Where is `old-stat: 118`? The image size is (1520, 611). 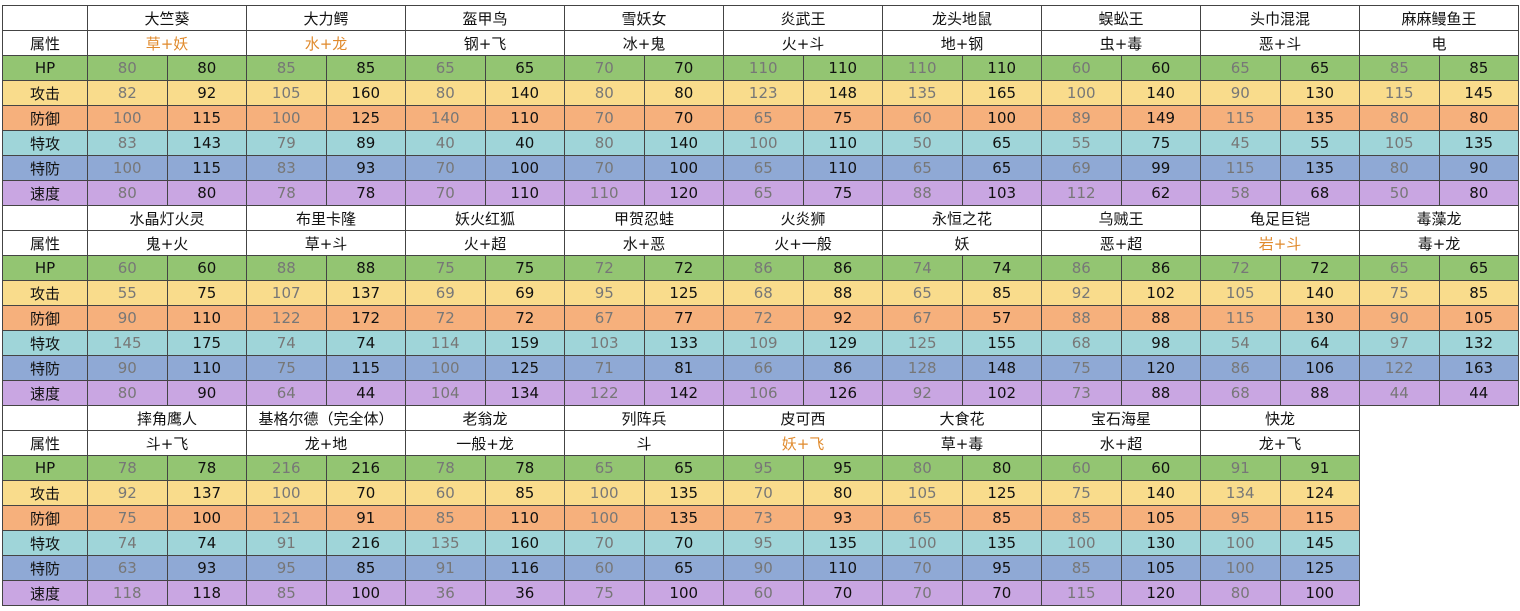
old-stat: 118 is located at coordinates (127, 593).